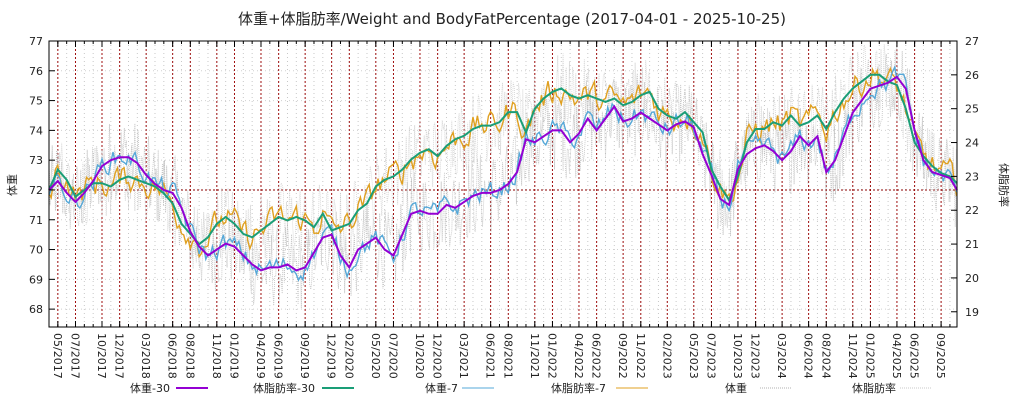 The height and width of the screenshot is (400, 1024). What do you see at coordinates (596, 356) in the screenshot?
I see `x-tick-label: 06/2022` at bounding box center [596, 356].